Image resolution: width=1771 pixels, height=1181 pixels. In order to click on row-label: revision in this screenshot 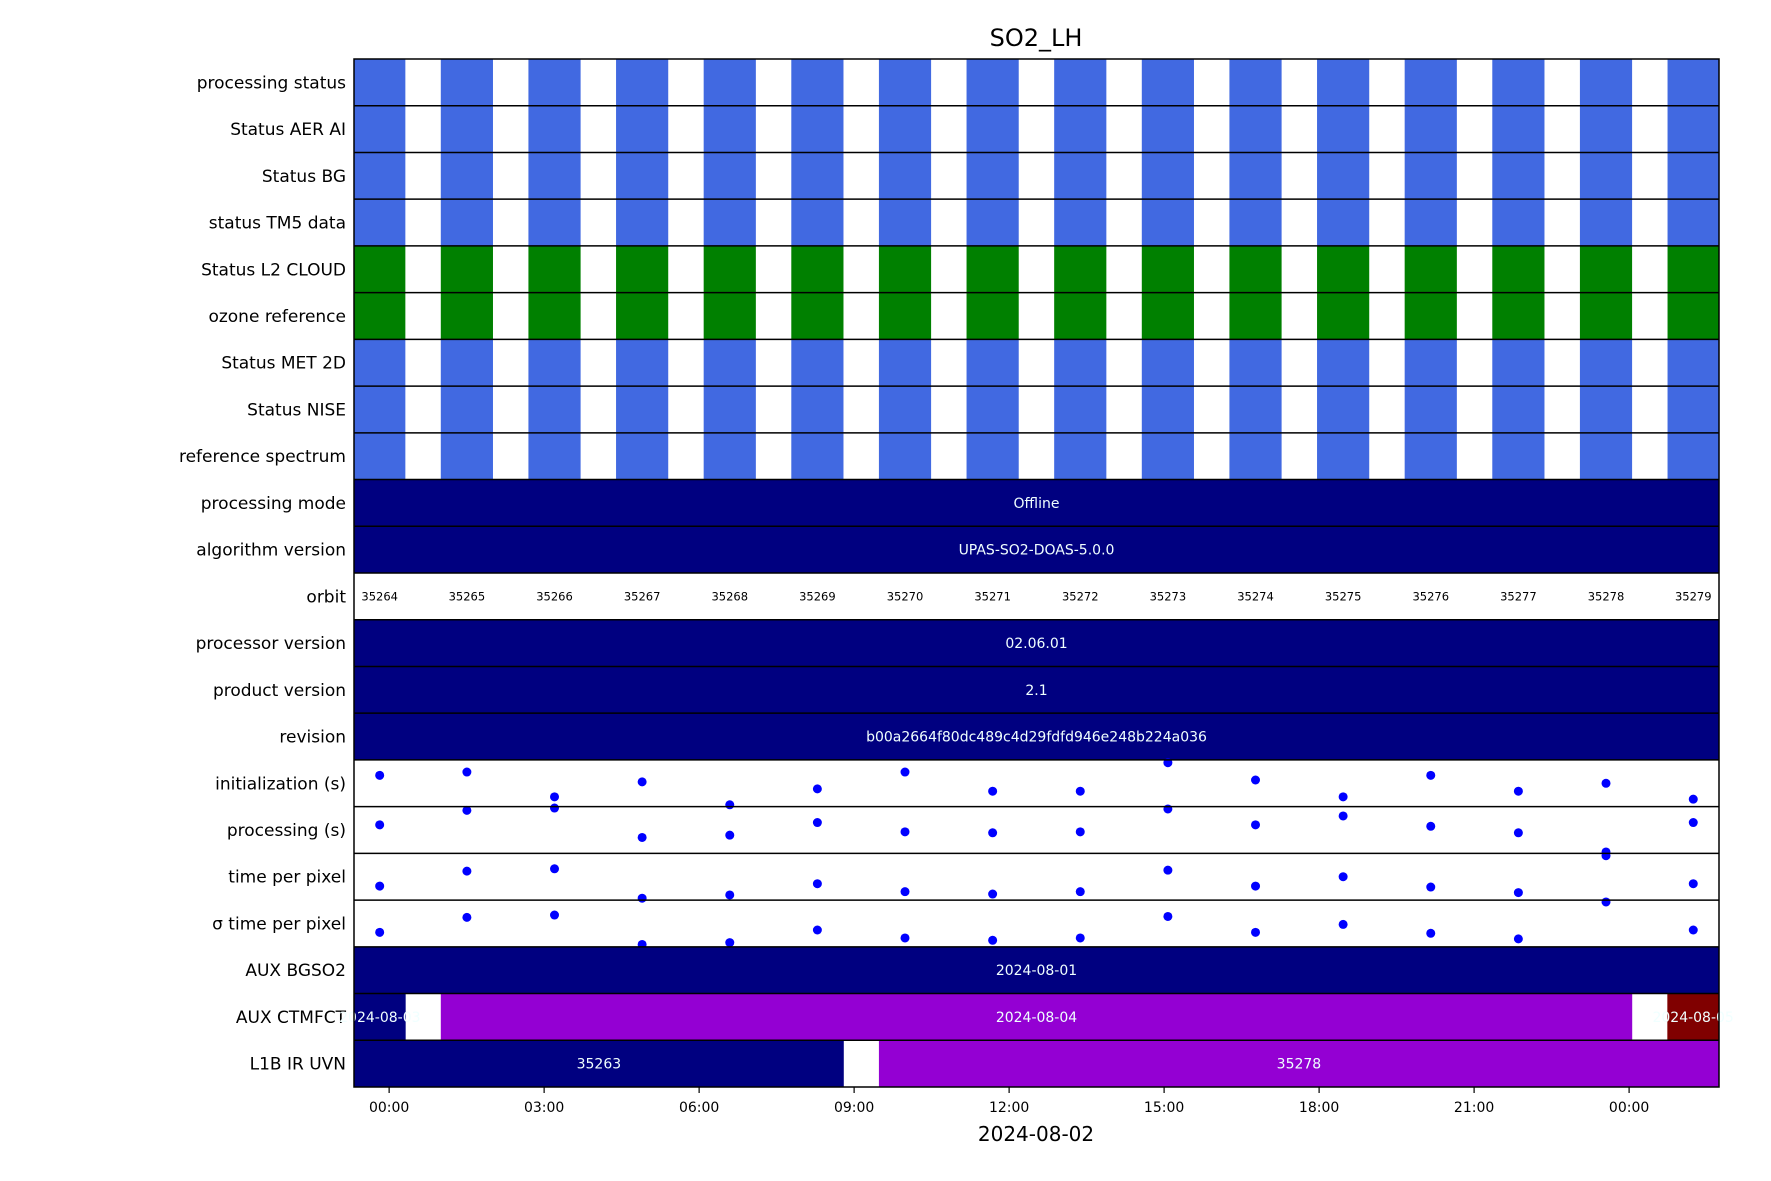, I will do `click(312, 738)`.